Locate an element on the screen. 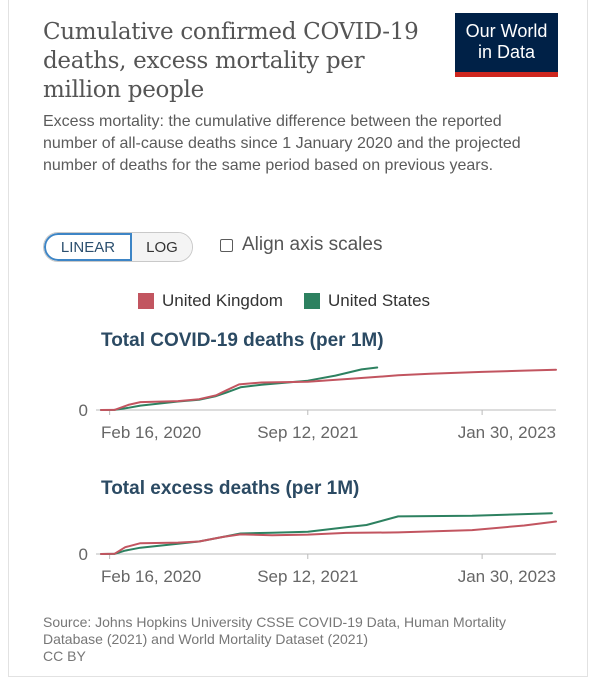 This screenshot has height=680, width=601. legend-swatch-united-kingdom is located at coordinates (146, 301).